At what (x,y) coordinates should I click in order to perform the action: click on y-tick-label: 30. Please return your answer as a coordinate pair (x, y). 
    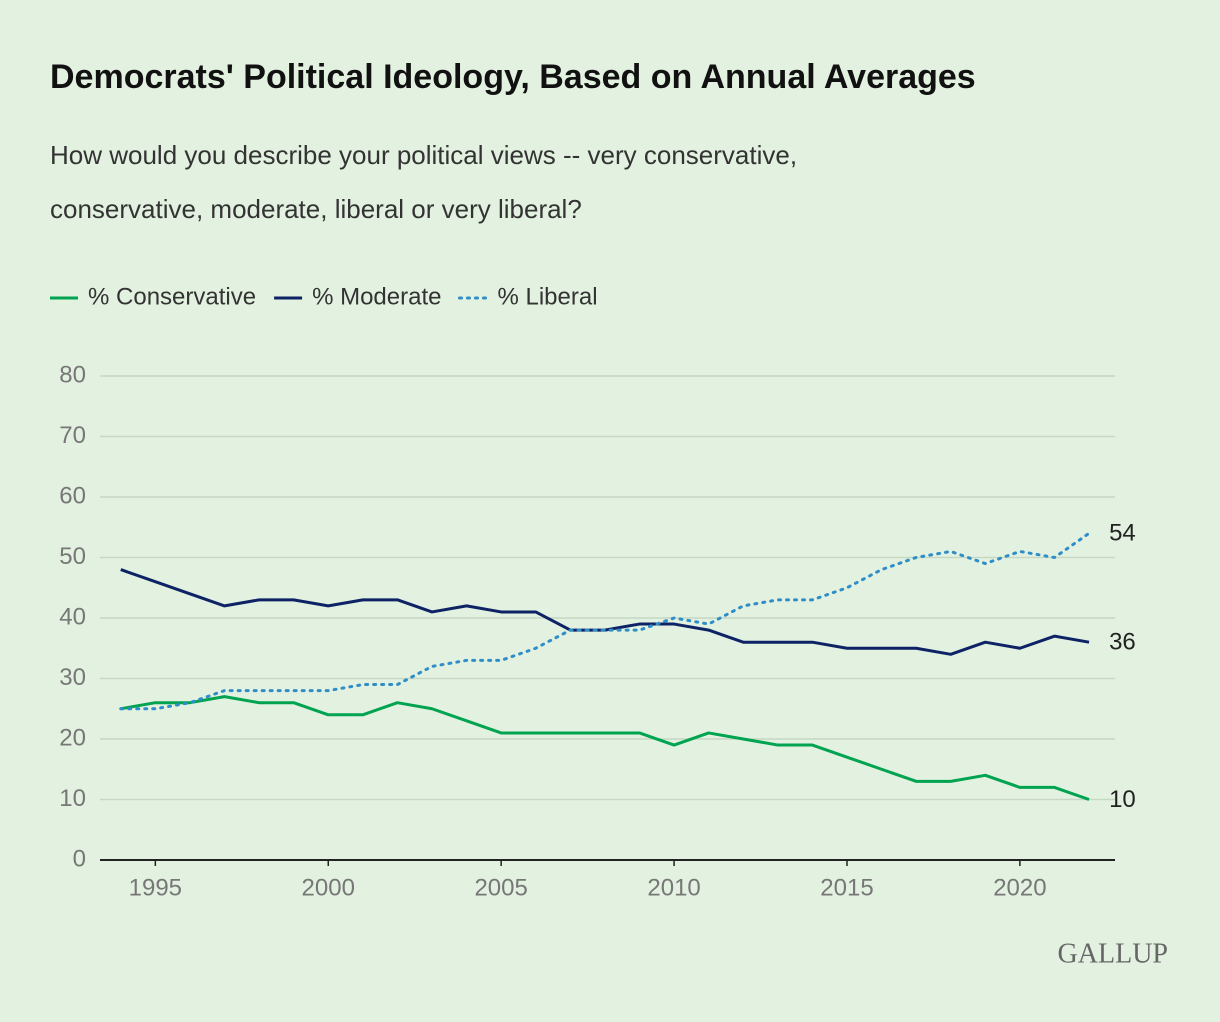
    Looking at the image, I should click on (72, 677).